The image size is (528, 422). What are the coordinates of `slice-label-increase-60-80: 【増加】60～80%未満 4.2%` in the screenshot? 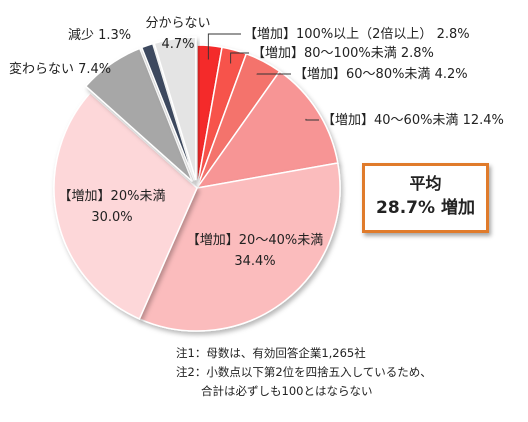 It's located at (381, 74).